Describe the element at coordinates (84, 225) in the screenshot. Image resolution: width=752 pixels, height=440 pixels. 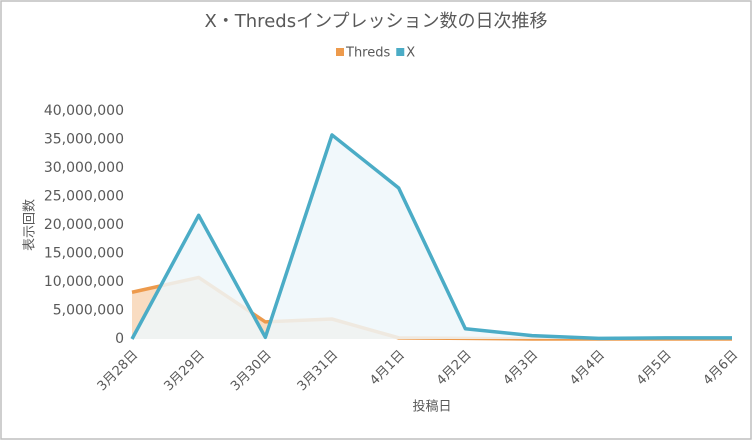
I see `y-tick-label: 20,000,000` at that location.